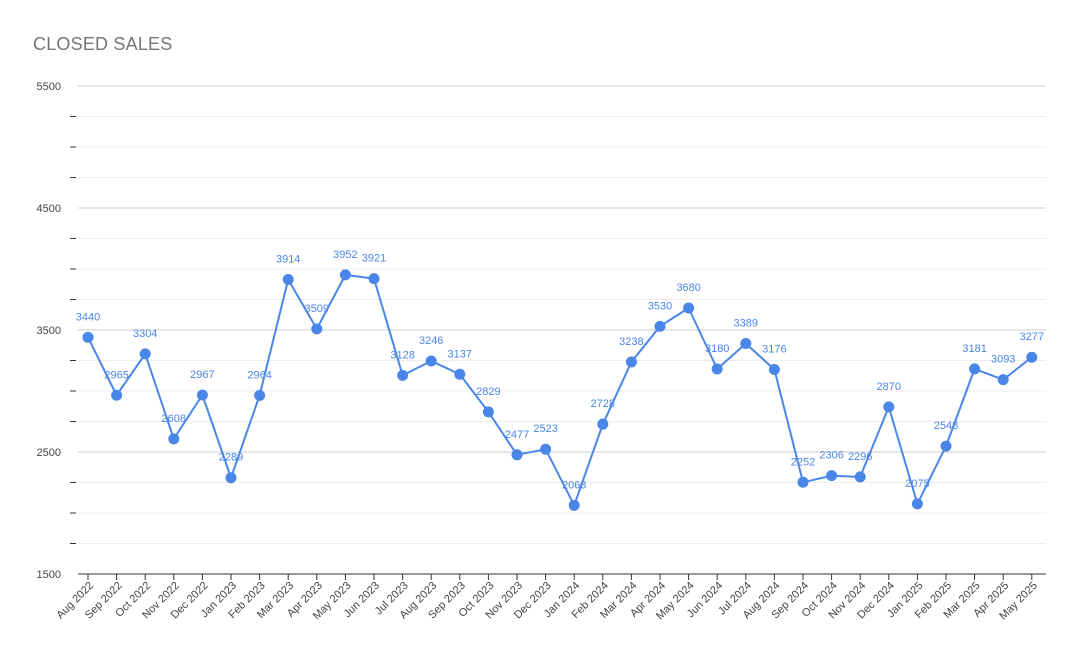 Image resolution: width=1080 pixels, height=663 pixels. What do you see at coordinates (631, 342) in the screenshot?
I see `data-label: 3238` at bounding box center [631, 342].